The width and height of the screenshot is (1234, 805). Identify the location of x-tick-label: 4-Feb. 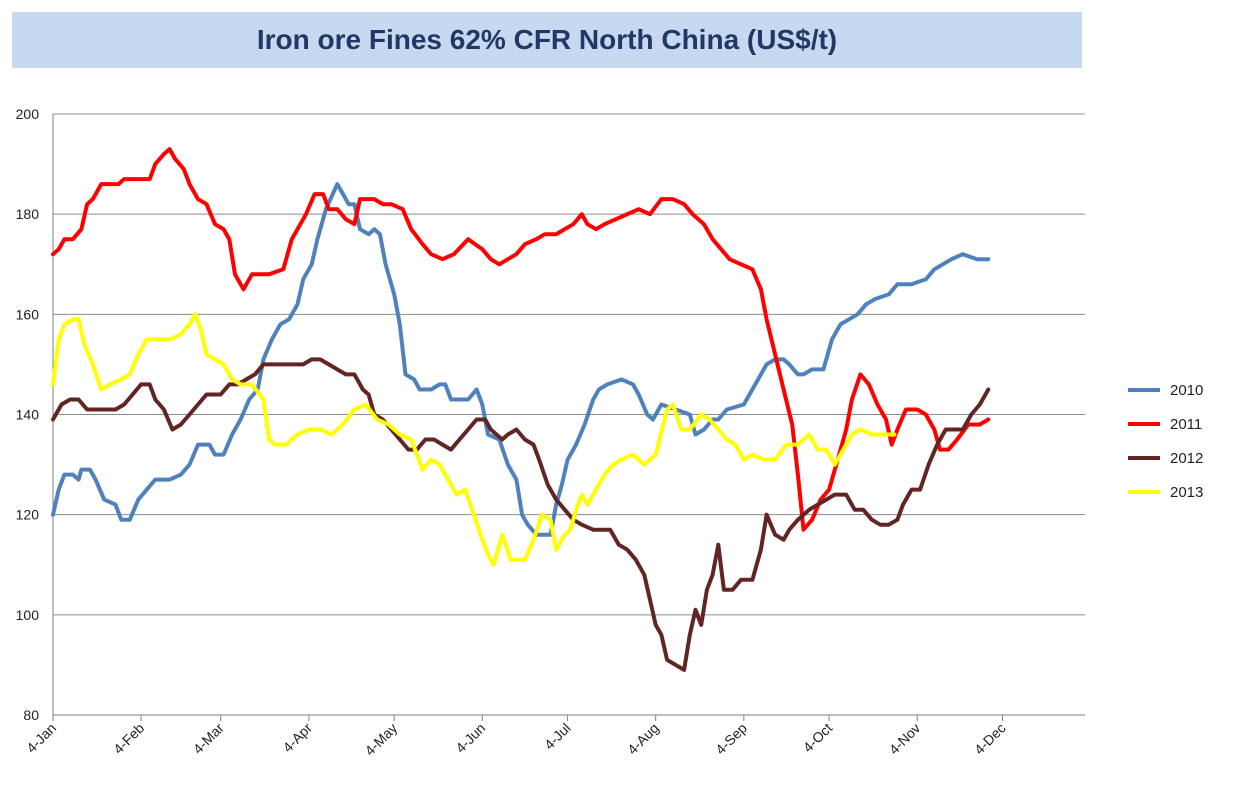
(128, 738).